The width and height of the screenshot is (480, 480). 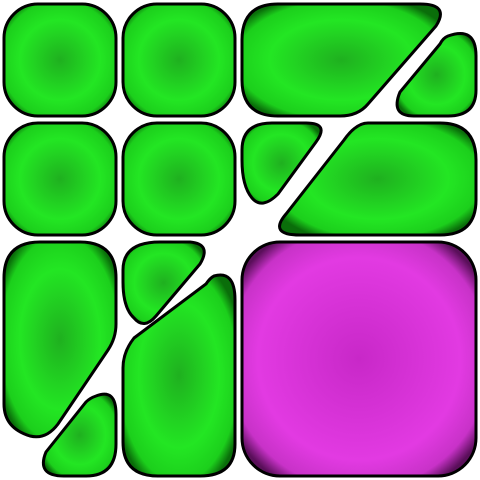 I want to click on tile-r2-corner-small, so click(x=281, y=163).